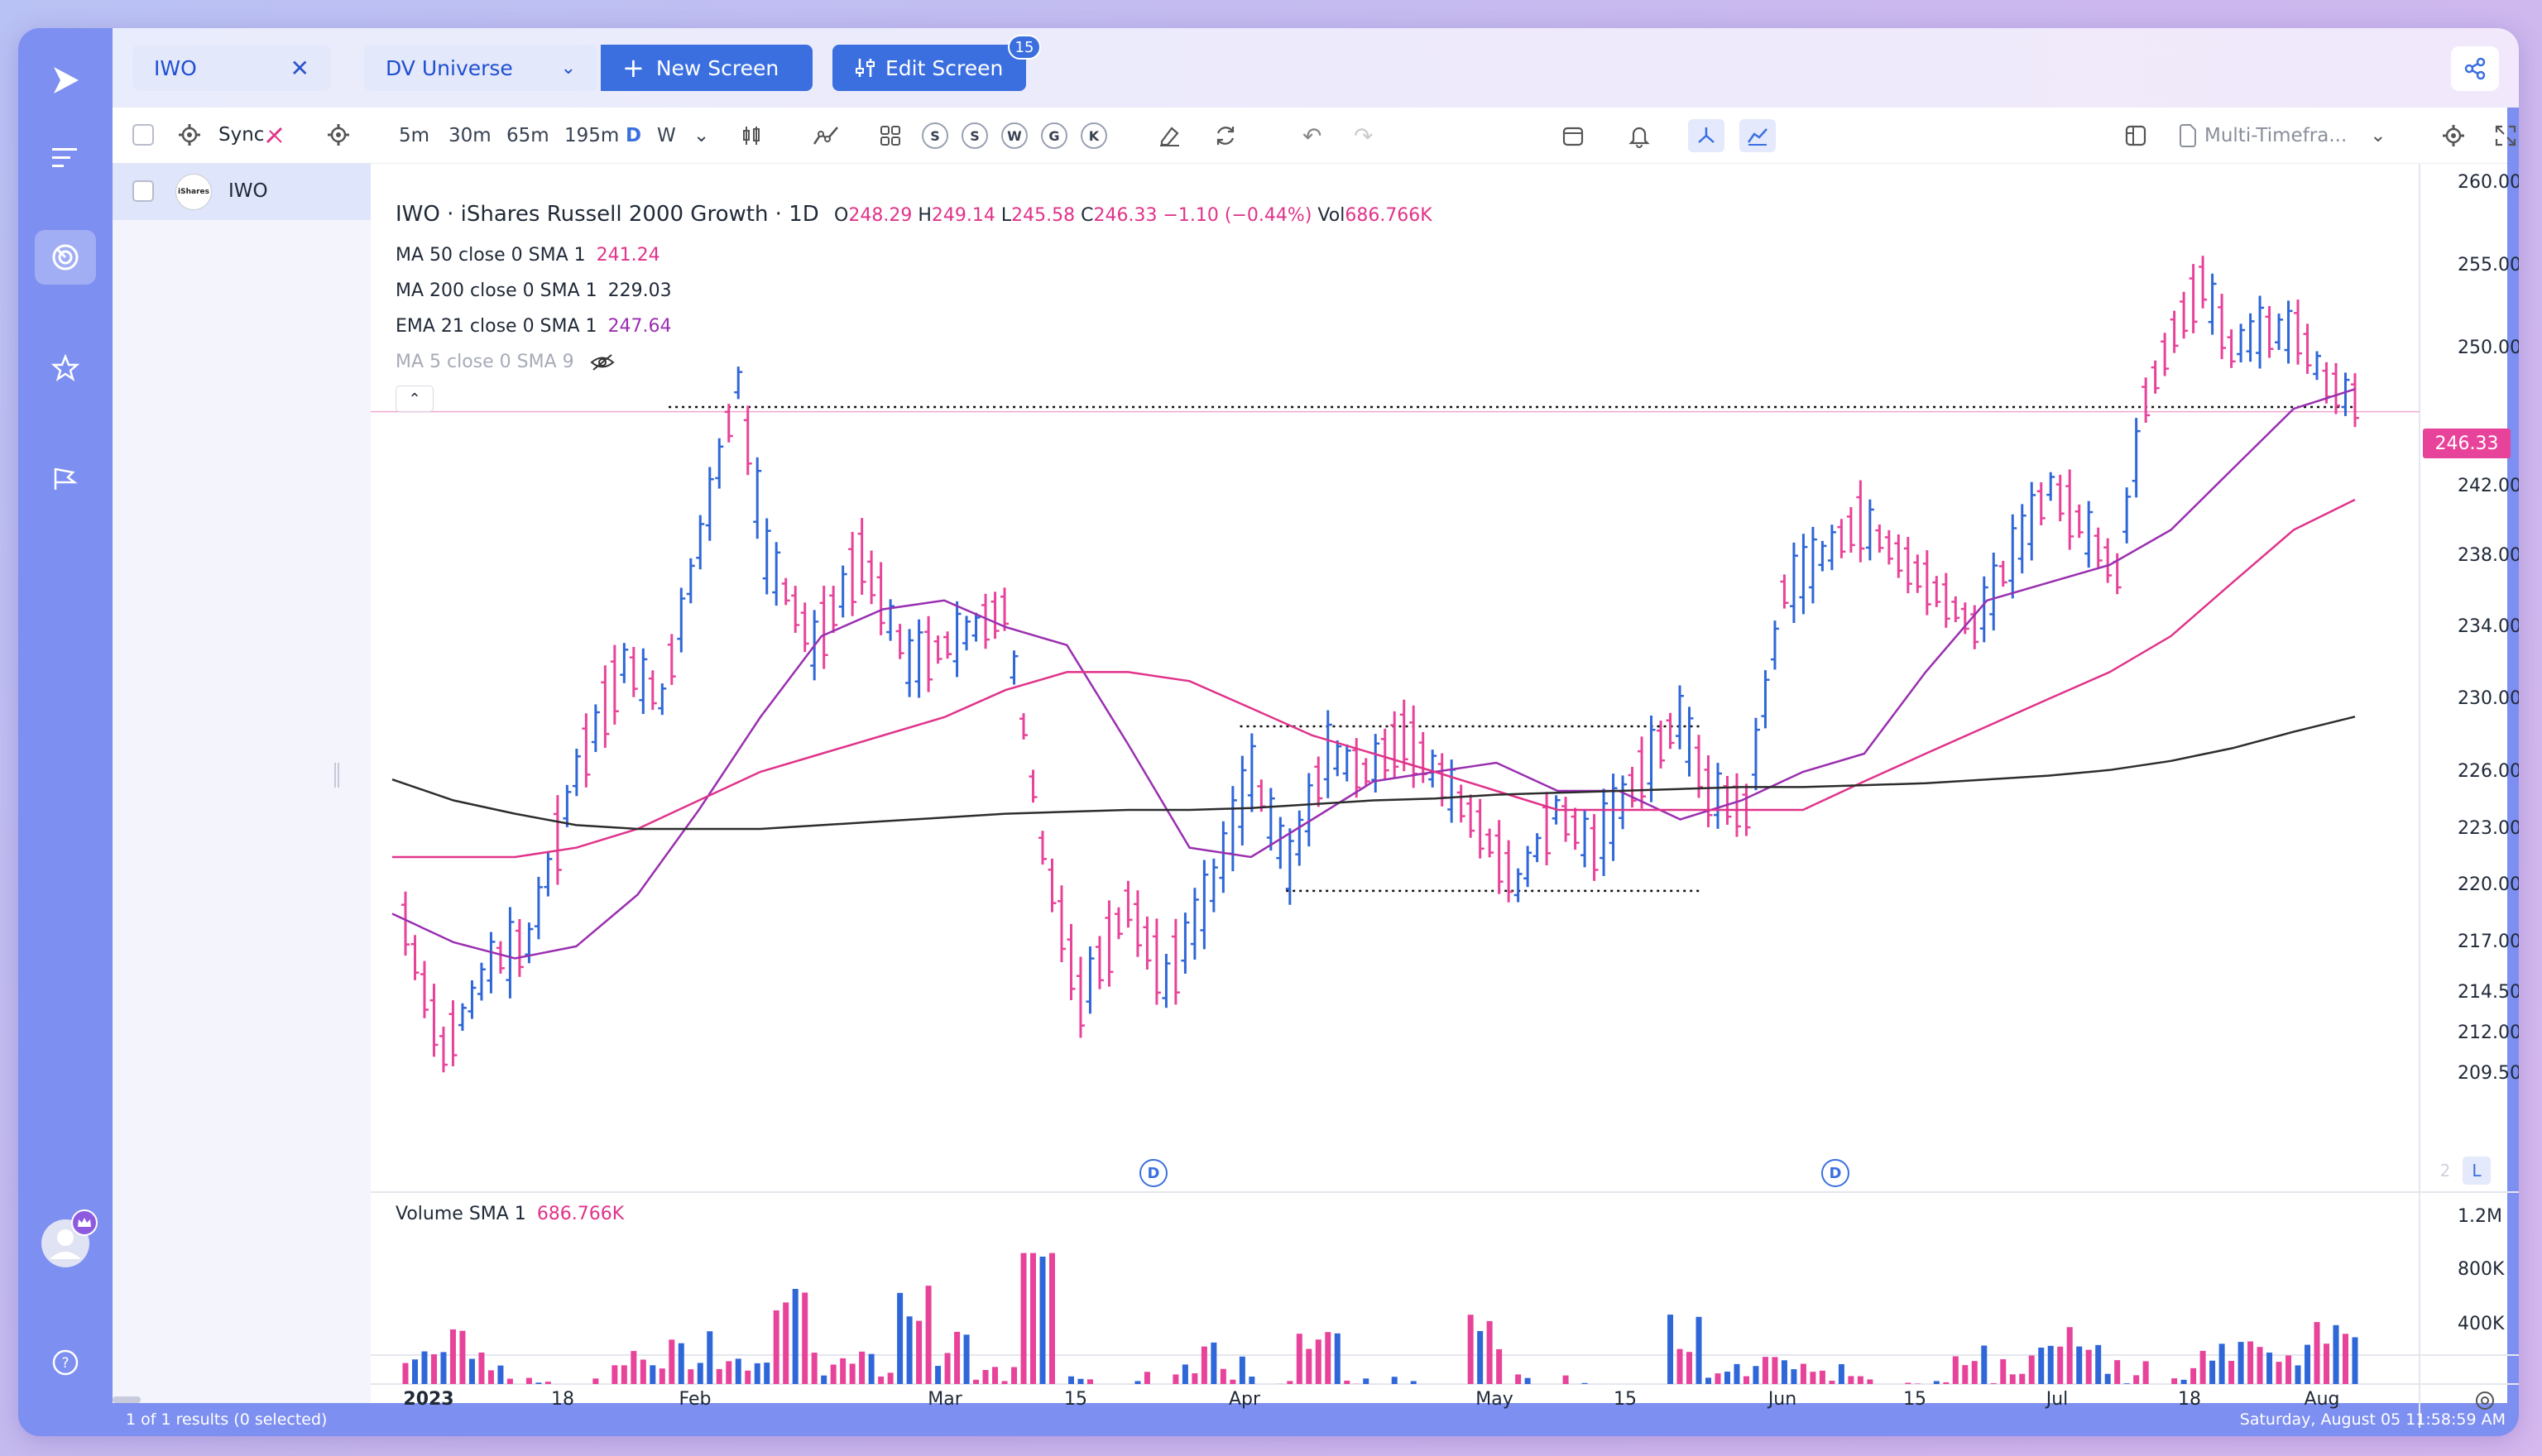 The width and height of the screenshot is (2542, 1456). What do you see at coordinates (415, 135) in the screenshot?
I see `interval-5m: 5m` at bounding box center [415, 135].